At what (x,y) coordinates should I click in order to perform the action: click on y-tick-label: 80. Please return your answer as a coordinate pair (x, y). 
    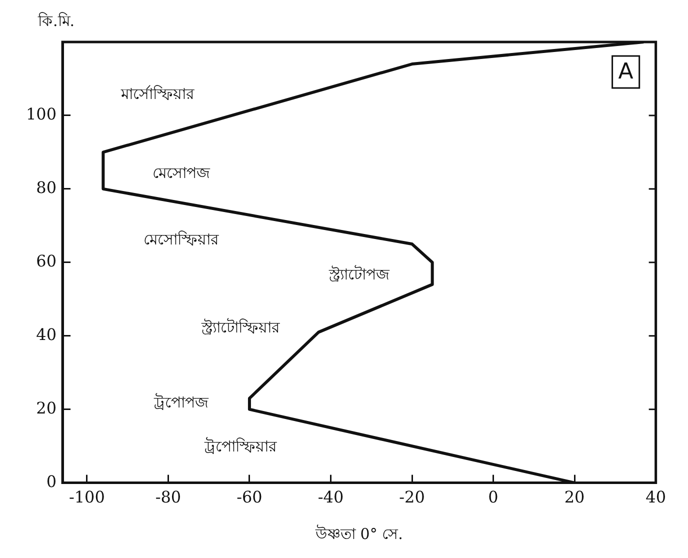
    Looking at the image, I should click on (46, 188).